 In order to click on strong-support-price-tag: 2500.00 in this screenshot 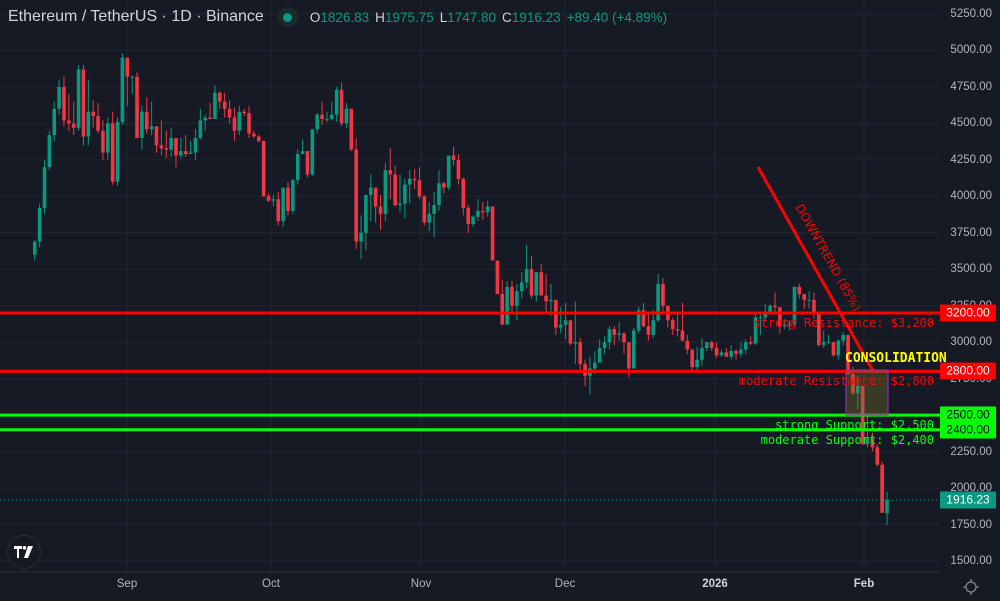, I will do `click(968, 415)`.